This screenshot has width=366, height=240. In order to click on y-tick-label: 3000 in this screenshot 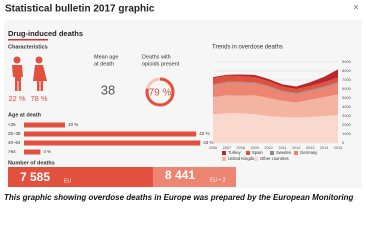, I will do `click(347, 115)`.